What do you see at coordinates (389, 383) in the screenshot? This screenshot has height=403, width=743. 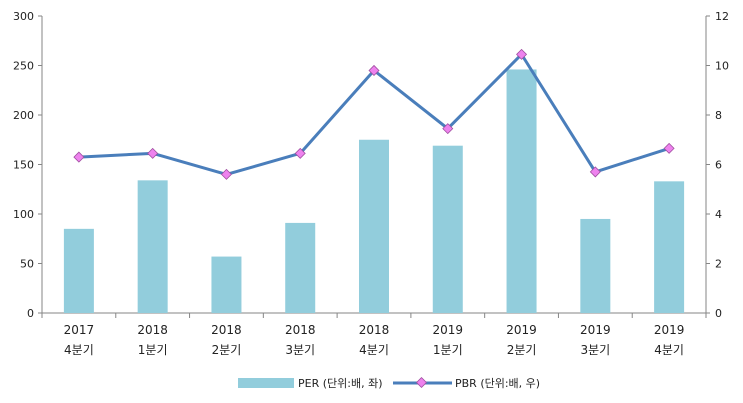 I see `legend: PER (단위:배, 좌) PBR (단위:배, 우)` at bounding box center [389, 383].